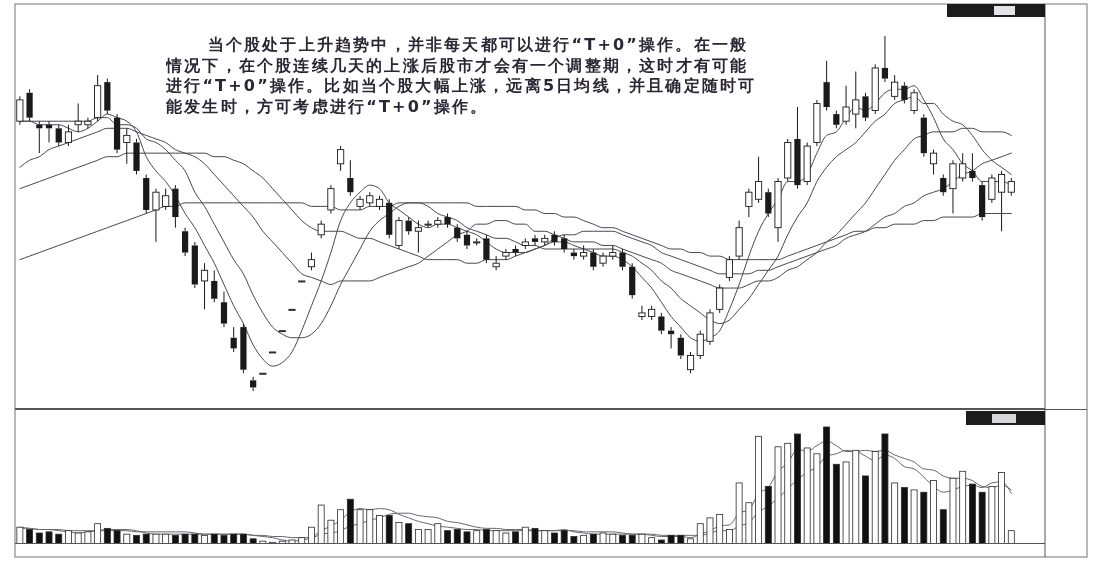 This screenshot has height=564, width=1094. Describe the element at coordinates (462, 76) in the screenshot. I see `annotation: 当个股处于上升趋势中，并非每天都可以进行“T+0”操作。在一般情况下，在个股连续几天的上涨后股市才会有一个调整期，这时才有可能进行“T+0”操作。比如当个股大幅上涨，远离5日均线，并且确定随时可能发生时，方可考虑进行“T+0”操作。` at that location.